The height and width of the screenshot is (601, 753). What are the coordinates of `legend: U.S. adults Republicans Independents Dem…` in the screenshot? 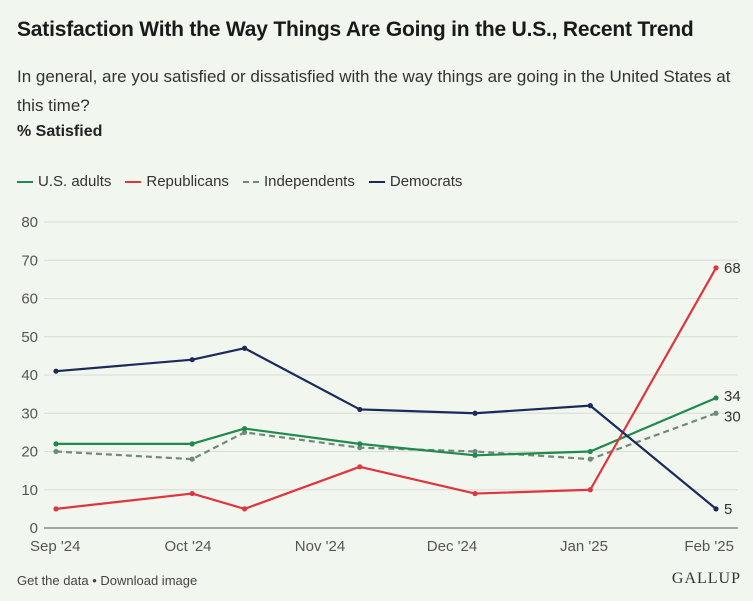 It's located at (246, 181).